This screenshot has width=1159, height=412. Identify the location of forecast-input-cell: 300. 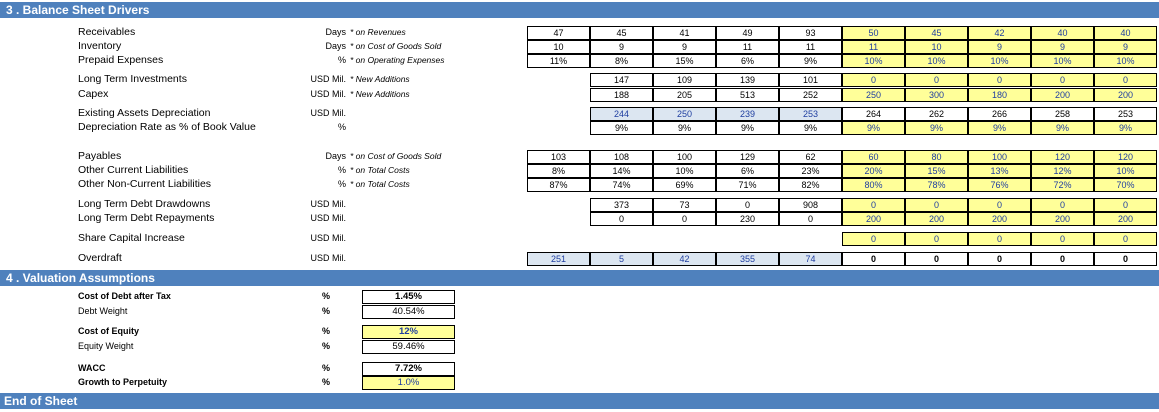
(936, 95).